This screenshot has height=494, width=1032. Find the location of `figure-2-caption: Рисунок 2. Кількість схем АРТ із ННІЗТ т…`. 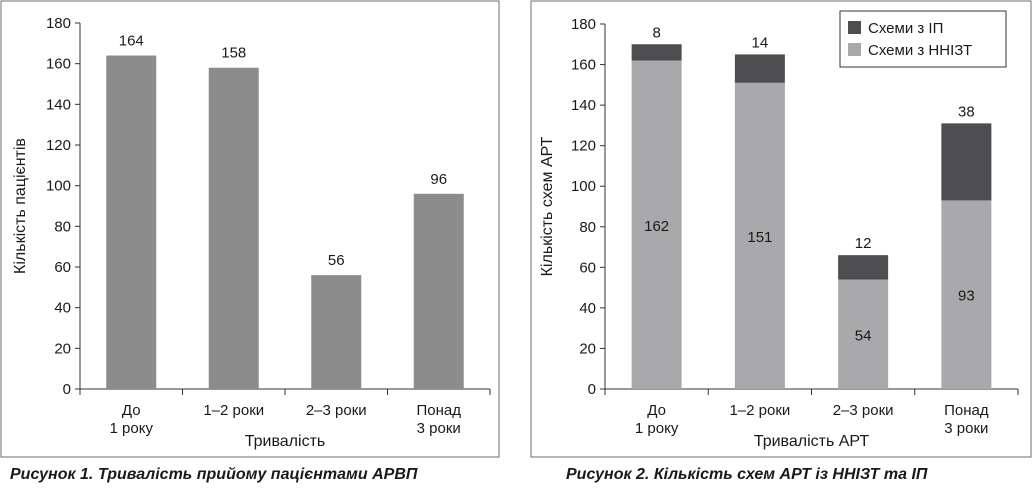

figure-2-caption: Рисунок 2. Кількість схем АРТ із ННІЗТ т… is located at coordinates (747, 474).